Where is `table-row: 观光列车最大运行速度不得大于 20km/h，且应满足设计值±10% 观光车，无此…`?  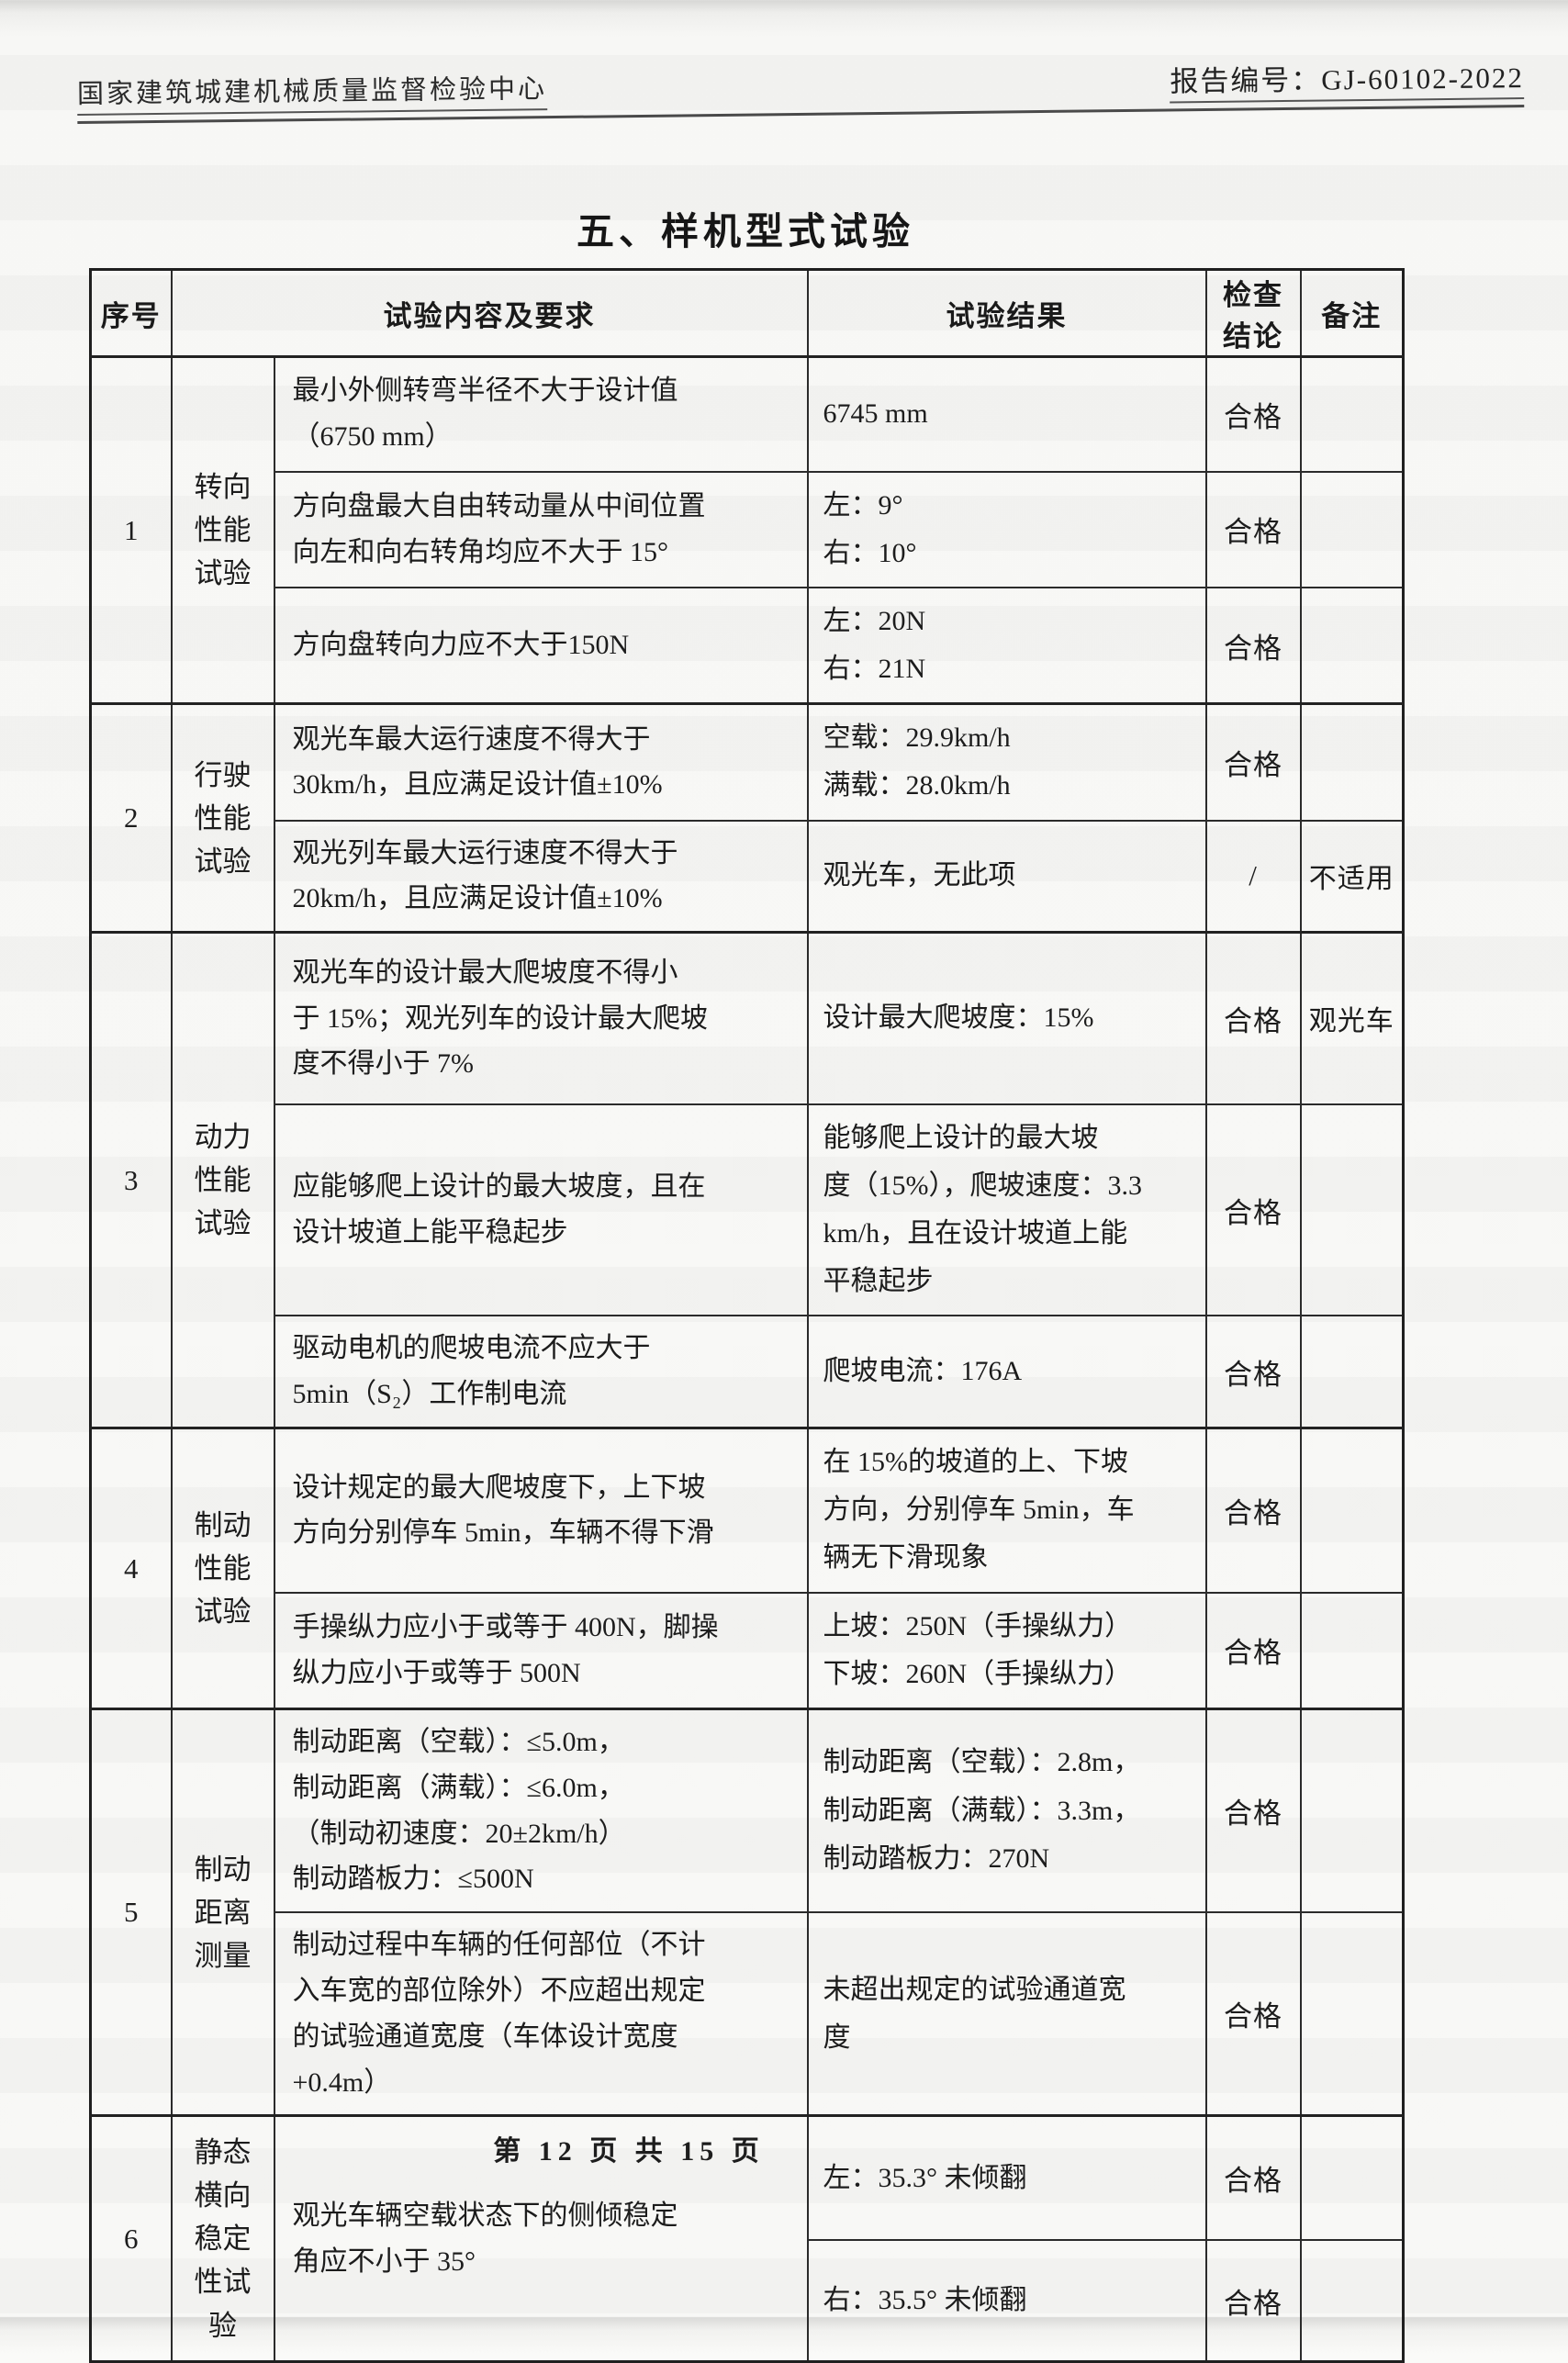 table-row: 观光列车最大运行速度不得大于 20km/h，且应满足设计值±10% 观光车，无此… is located at coordinates (748, 877).